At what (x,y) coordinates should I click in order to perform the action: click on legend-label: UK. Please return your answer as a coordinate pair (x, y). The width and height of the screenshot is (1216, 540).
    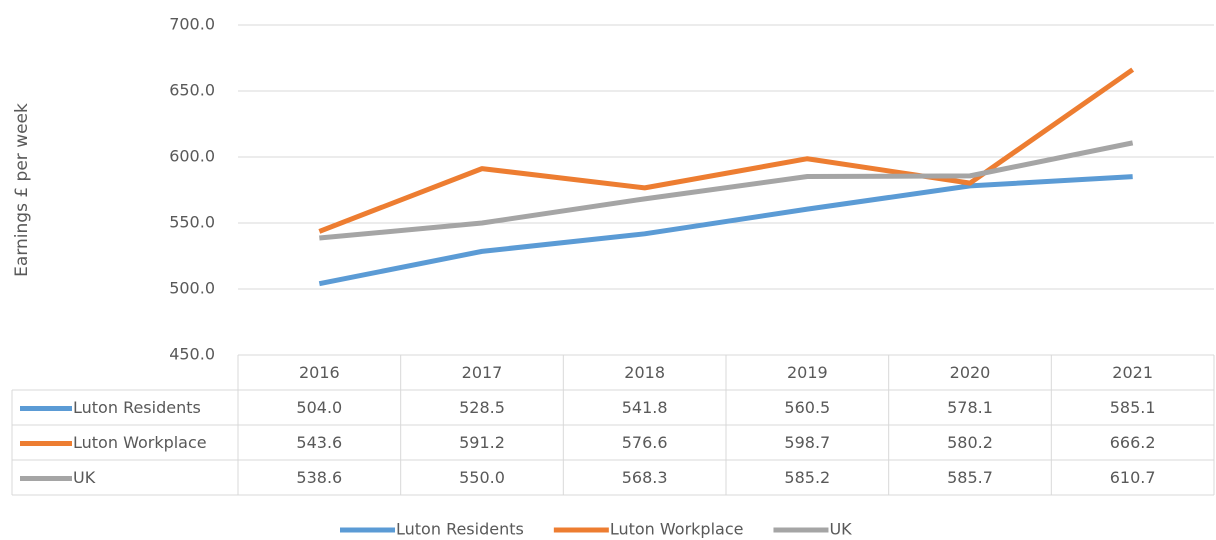
    Looking at the image, I should click on (840, 529).